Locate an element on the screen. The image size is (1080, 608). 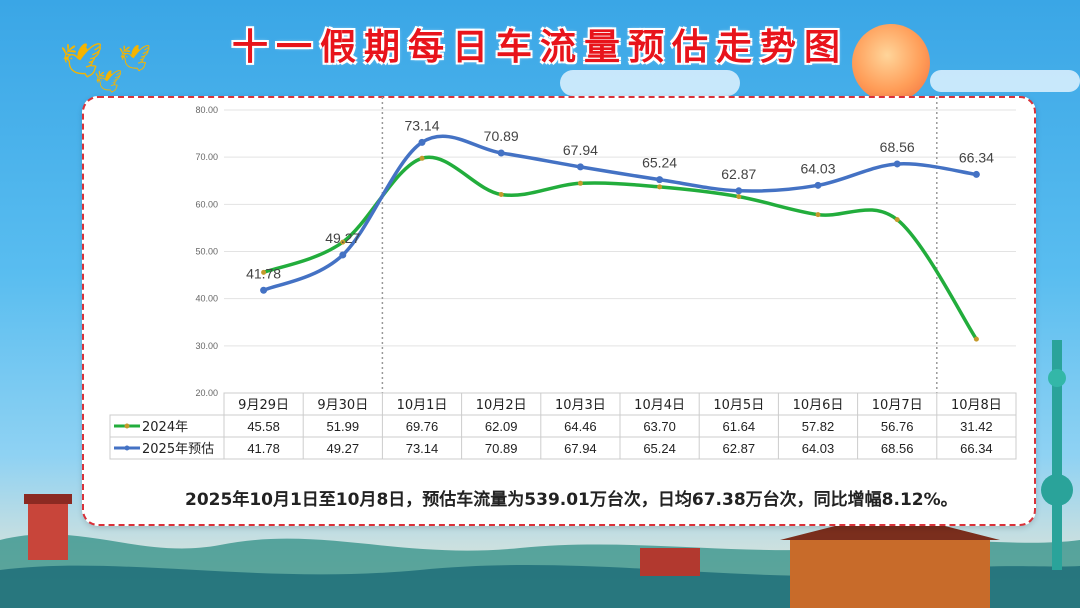
table-cell: 68.56 is located at coordinates (897, 448).